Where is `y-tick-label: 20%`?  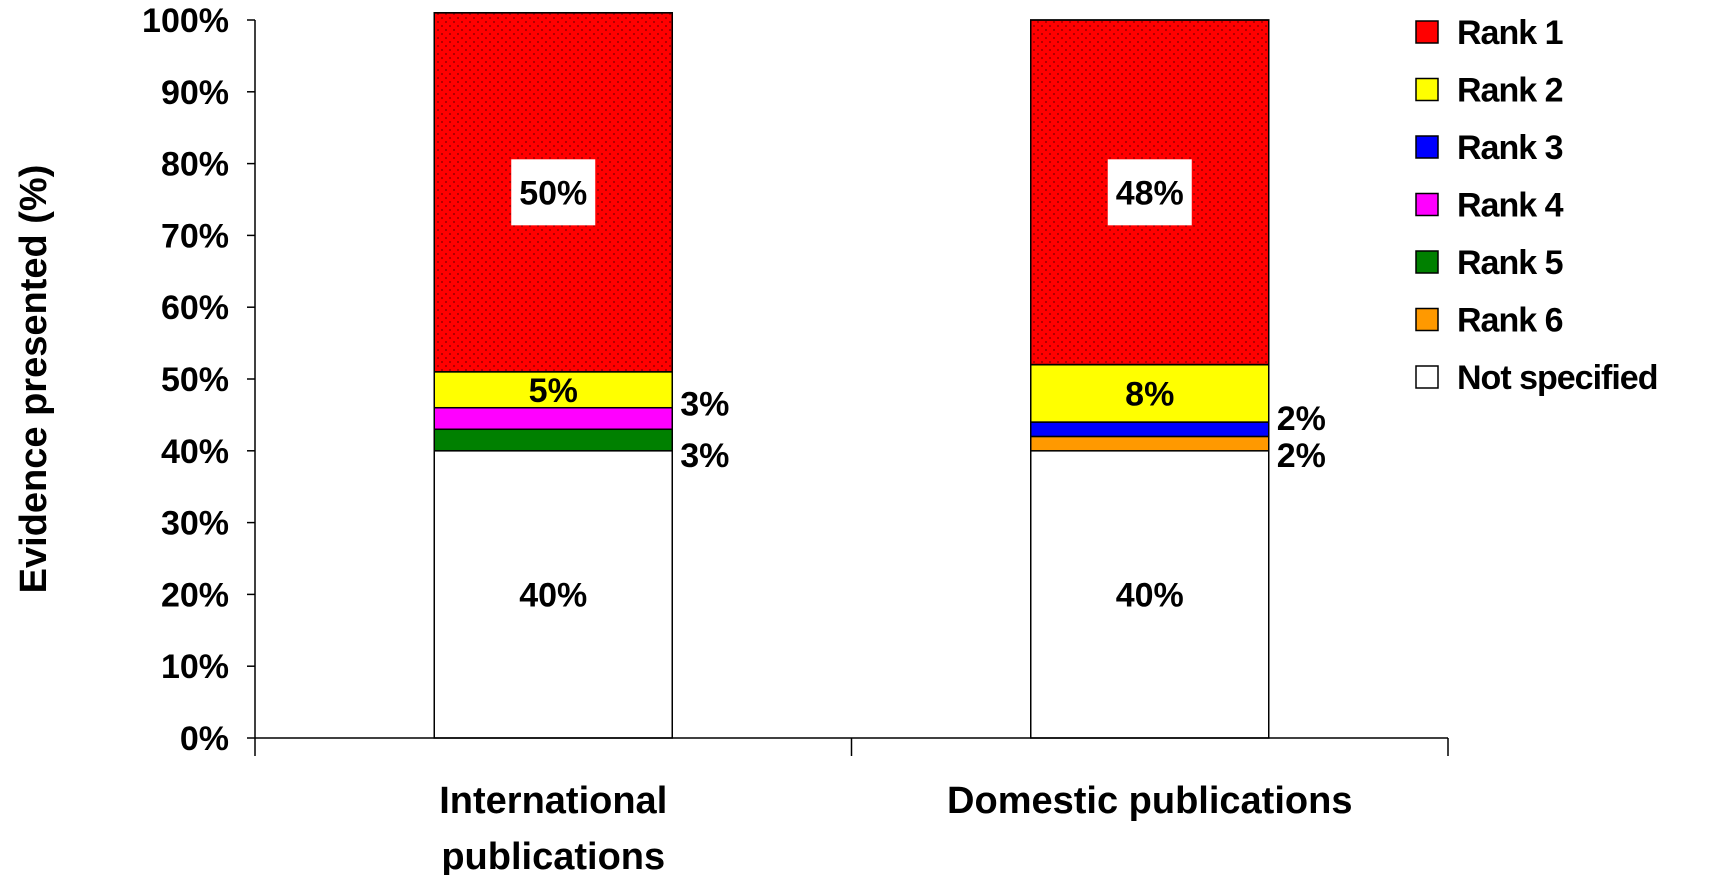
y-tick-label: 20% is located at coordinates (195, 595).